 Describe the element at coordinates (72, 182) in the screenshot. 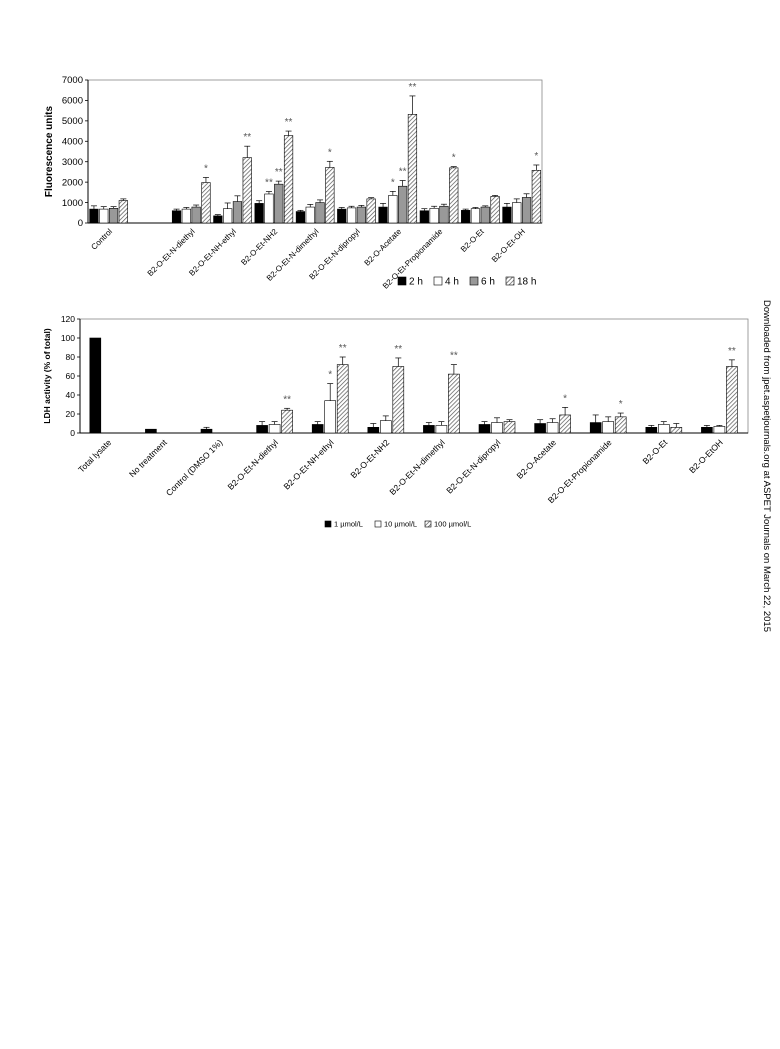

I see `y-tick-label: 2000` at that location.